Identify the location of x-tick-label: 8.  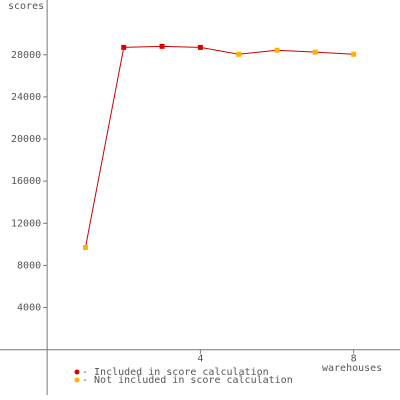
(354, 359).